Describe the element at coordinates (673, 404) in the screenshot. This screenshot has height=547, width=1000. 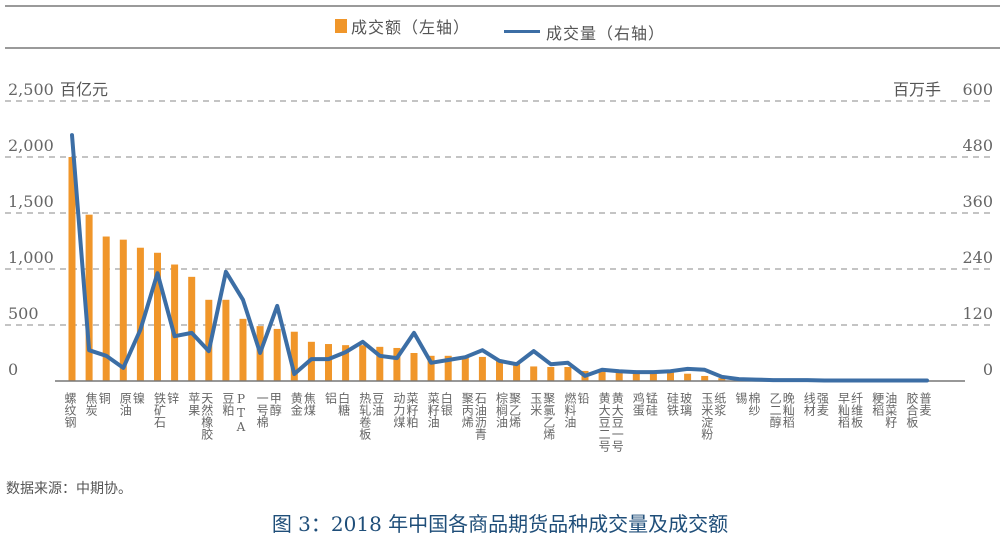
I see `category-label: 硅铁` at that location.